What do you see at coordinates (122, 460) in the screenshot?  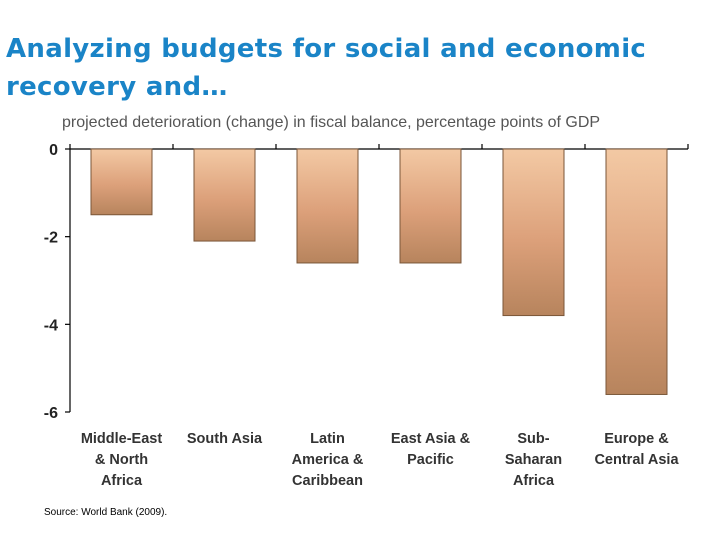 I see `x-tick-label: Middle-East & North Africa` at bounding box center [122, 460].